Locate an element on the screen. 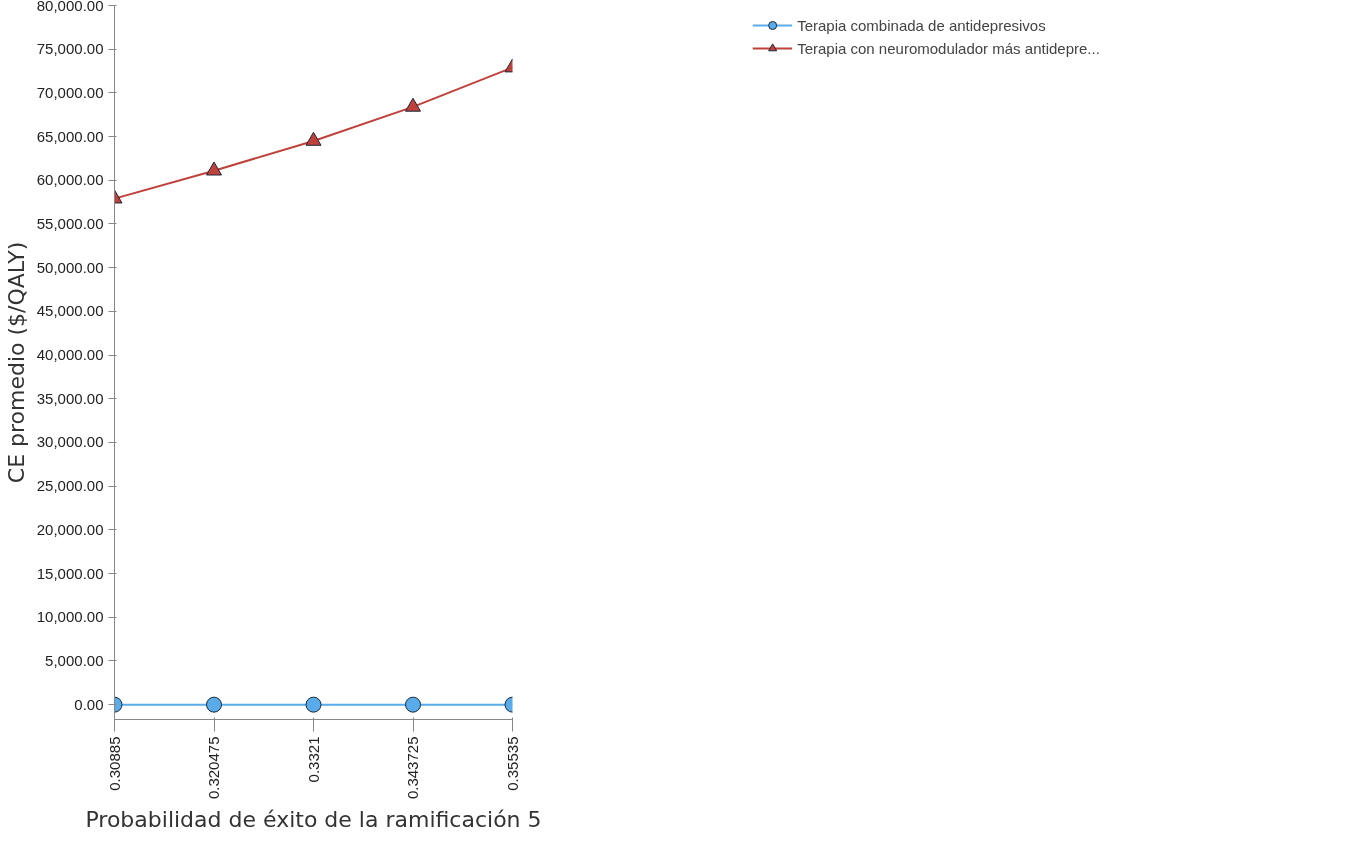 This screenshot has height=843, width=1351. y-tick-label: 70,000.00 is located at coordinates (70, 92).